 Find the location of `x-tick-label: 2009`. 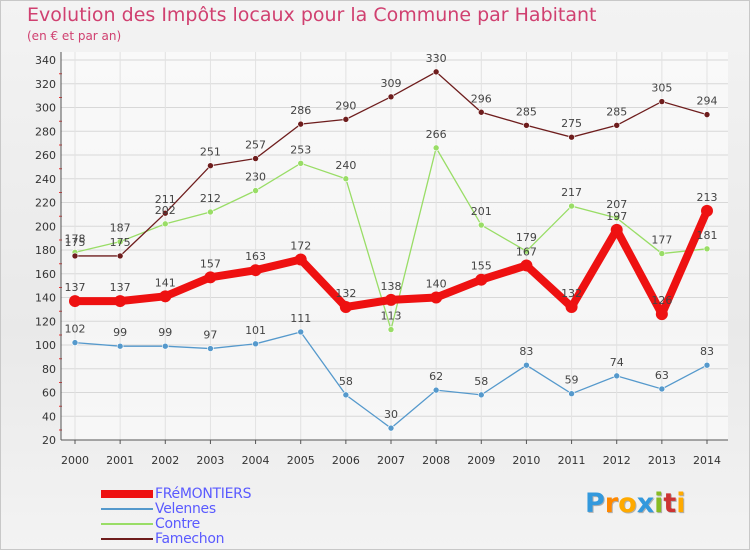

x-tick-label: 2009 is located at coordinates (481, 460).